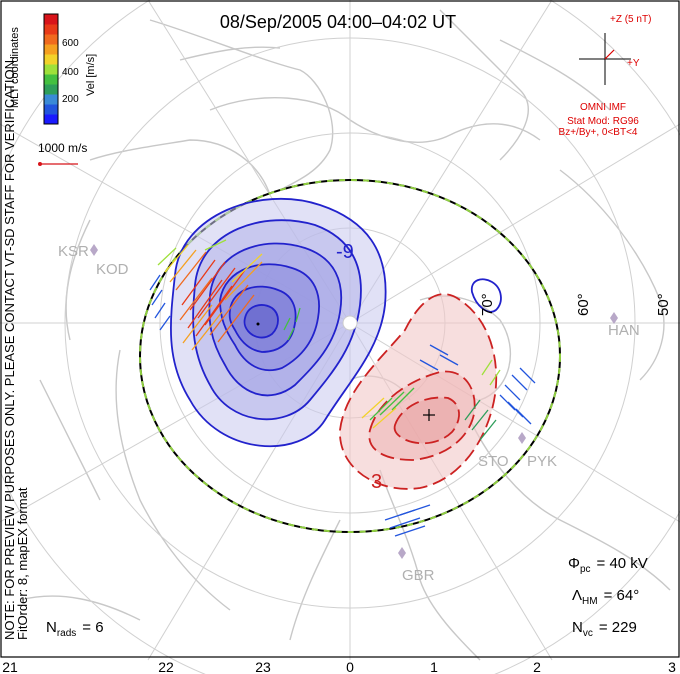 This screenshot has height=674, width=680. Describe the element at coordinates (345, 252) in the screenshot. I see `contour-label-negative: -9` at that location.